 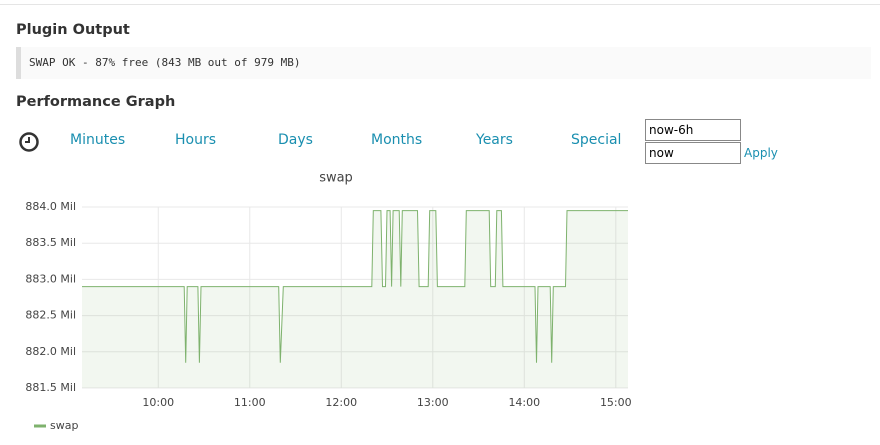 What do you see at coordinates (50, 315) in the screenshot?
I see `y-tick-label: 882.5 Mil` at bounding box center [50, 315].